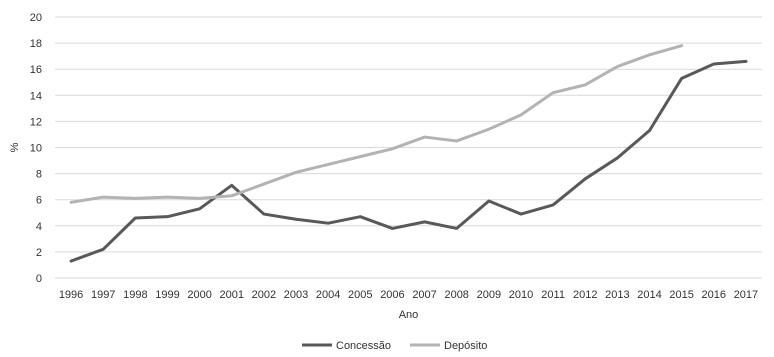  What do you see at coordinates (617, 295) in the screenshot?
I see `x-tick-label: 2013` at bounding box center [617, 295].